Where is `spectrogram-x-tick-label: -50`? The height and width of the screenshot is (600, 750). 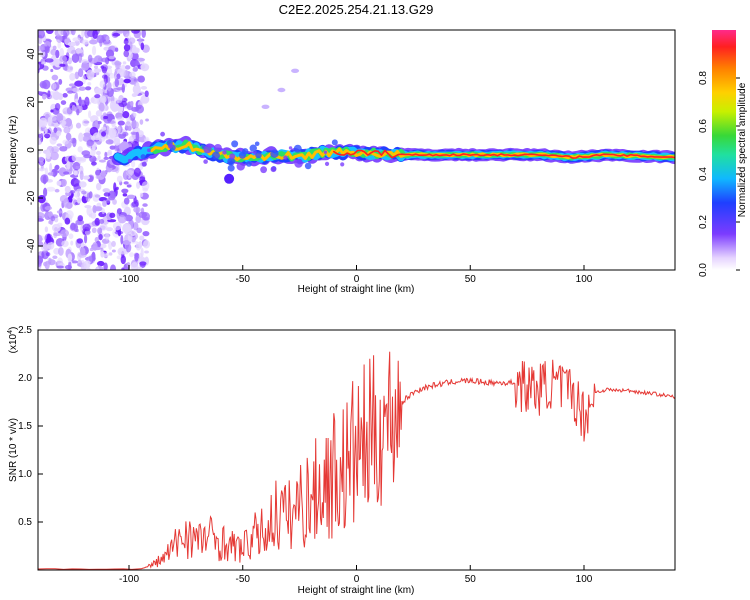 spectrogram-x-tick-label: -50 is located at coordinates (243, 279).